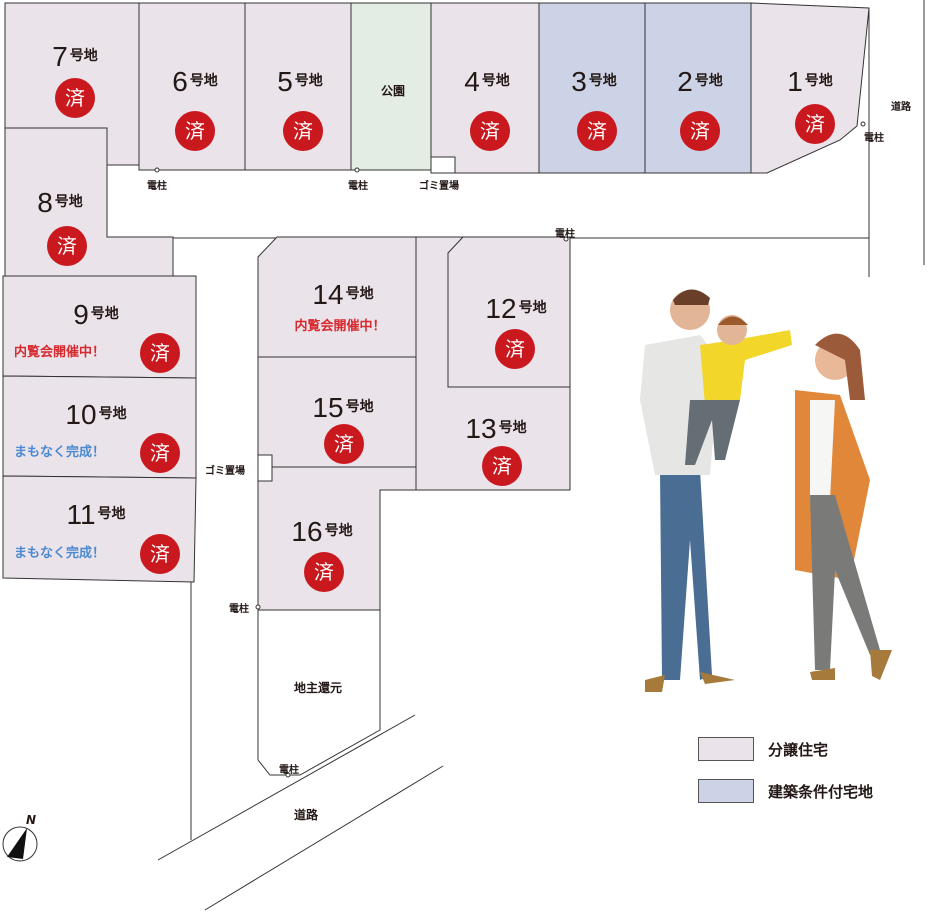 The width and height of the screenshot is (941, 911). What do you see at coordinates (60, 553) in the screenshot?
I see `lot-11-note: まもなく完成！` at bounding box center [60, 553].